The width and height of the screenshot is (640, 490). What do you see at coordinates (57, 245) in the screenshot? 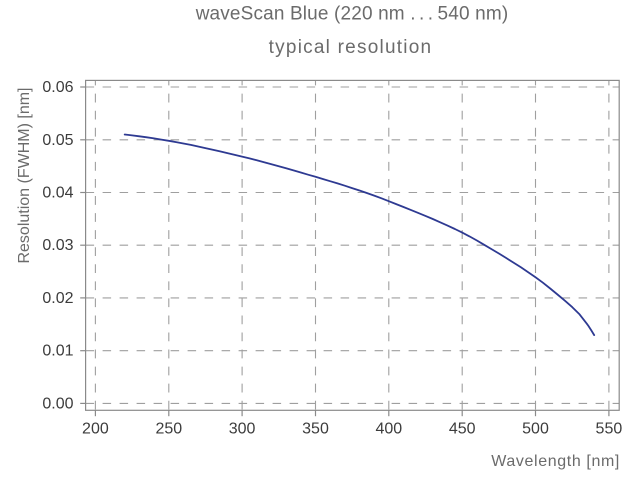
I see `svg-text: 0.03` at bounding box center [57, 245].